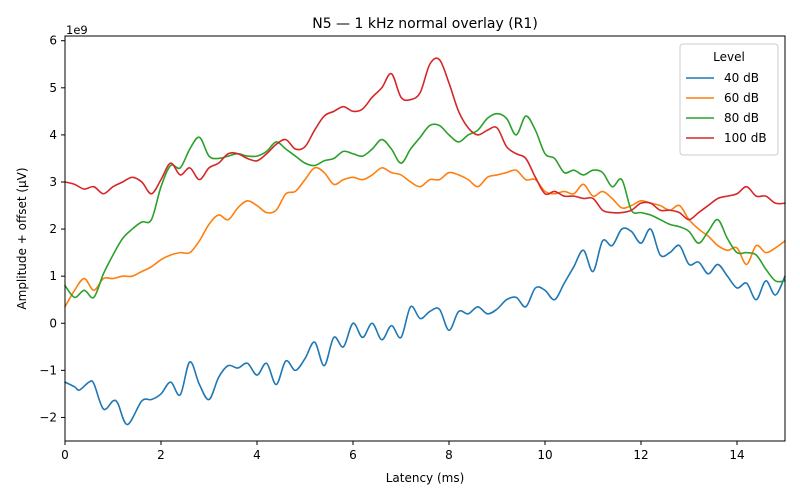  Describe the element at coordinates (729, 57) in the screenshot. I see `legend-title: Level` at that location.